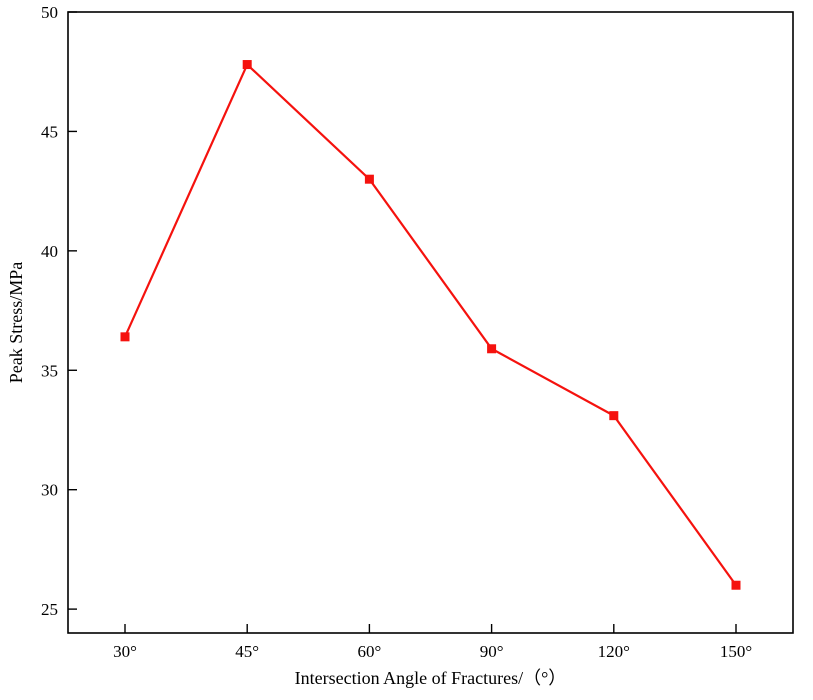 This screenshot has height=700, width=813. Describe the element at coordinates (49, 131) in the screenshot. I see `y-tick-label: 45` at that location.